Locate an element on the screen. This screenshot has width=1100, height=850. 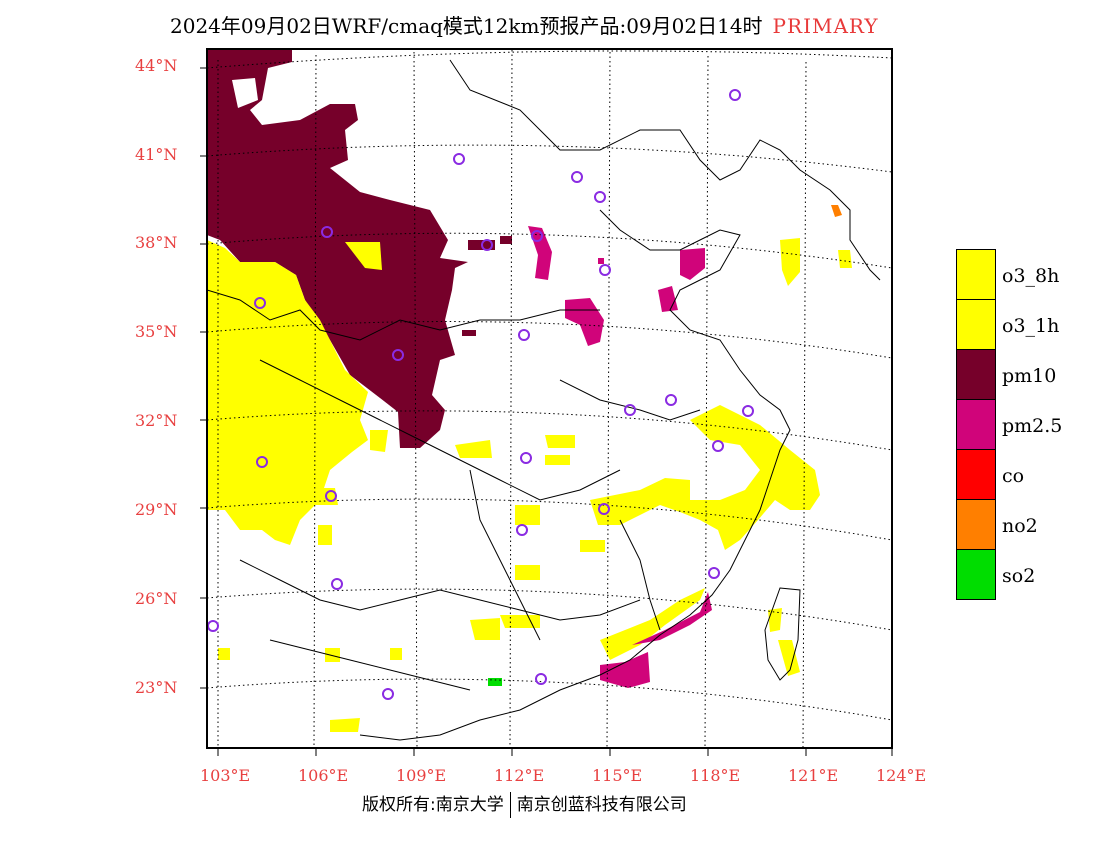
copyright-right: 南京创蓝科技有限公司 is located at coordinates (601, 805).